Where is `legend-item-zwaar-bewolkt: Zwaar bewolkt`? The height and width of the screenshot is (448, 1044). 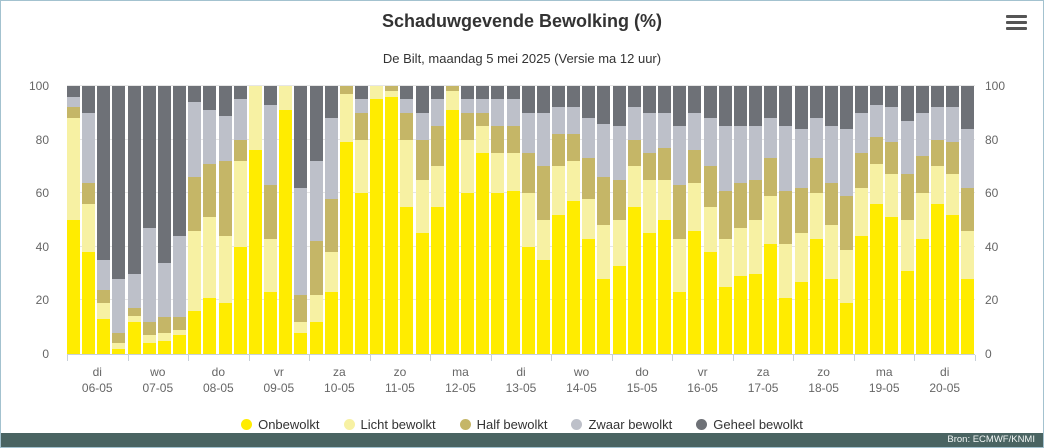 legend-item-zwaar-bewolkt: Zwaar bewolkt is located at coordinates (621, 424).